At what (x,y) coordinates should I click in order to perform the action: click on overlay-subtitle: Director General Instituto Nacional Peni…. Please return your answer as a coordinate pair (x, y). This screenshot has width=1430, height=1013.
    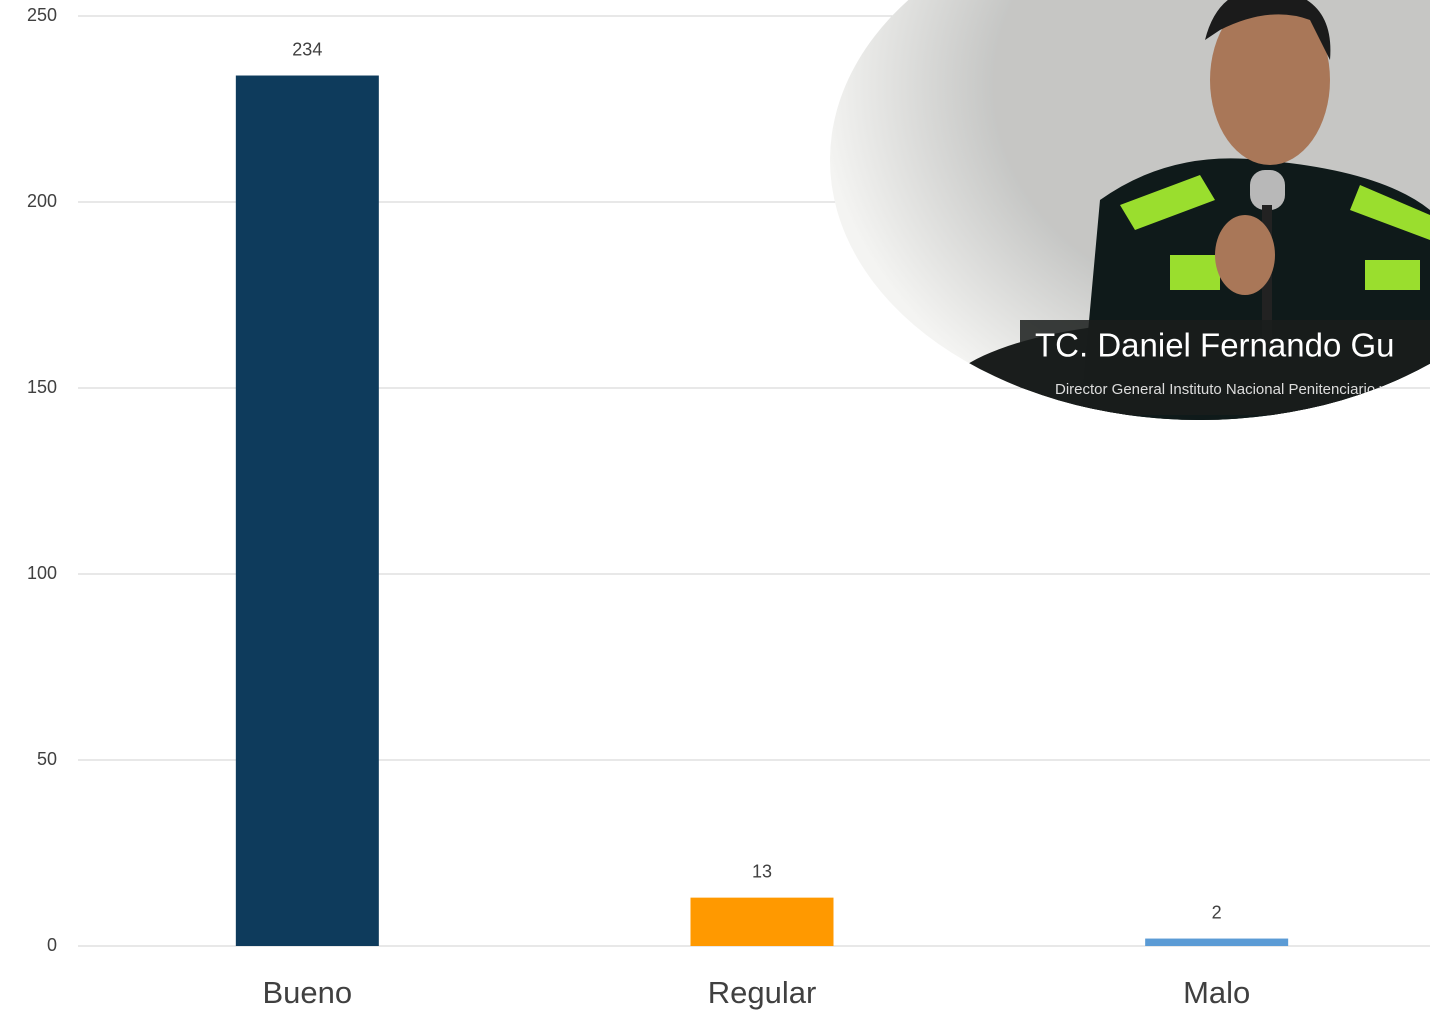
    Looking at the image, I should click on (1221, 389).